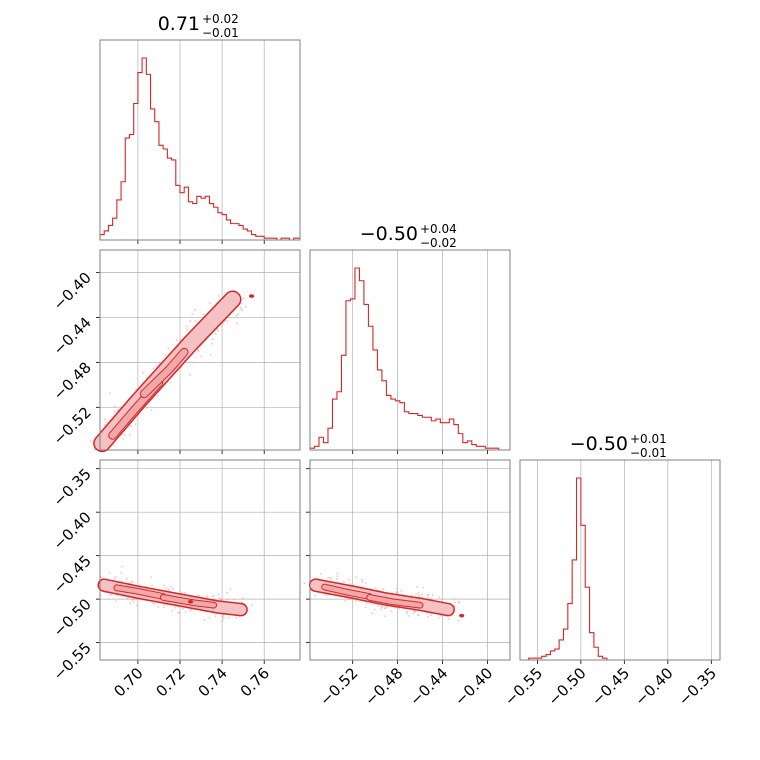 This screenshot has width=760, height=760. Describe the element at coordinates (199, 149) in the screenshot. I see `histogram-step-line` at that location.